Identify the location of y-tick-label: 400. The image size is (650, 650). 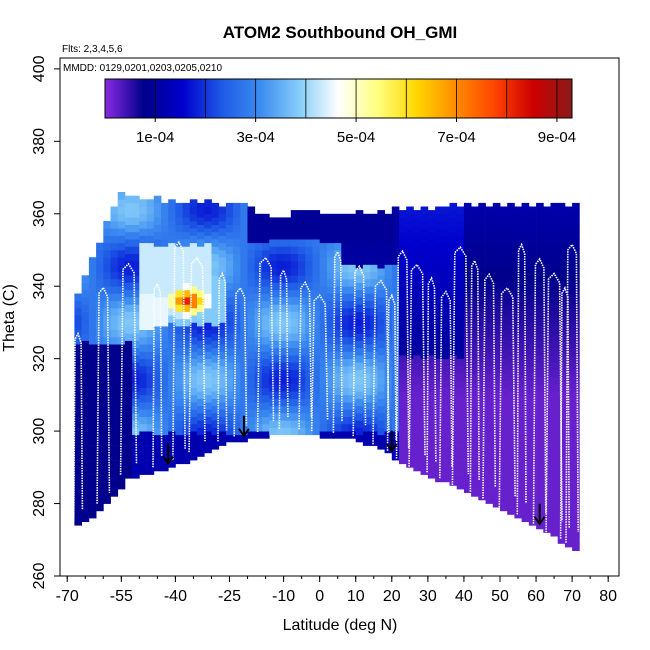
(39, 68).